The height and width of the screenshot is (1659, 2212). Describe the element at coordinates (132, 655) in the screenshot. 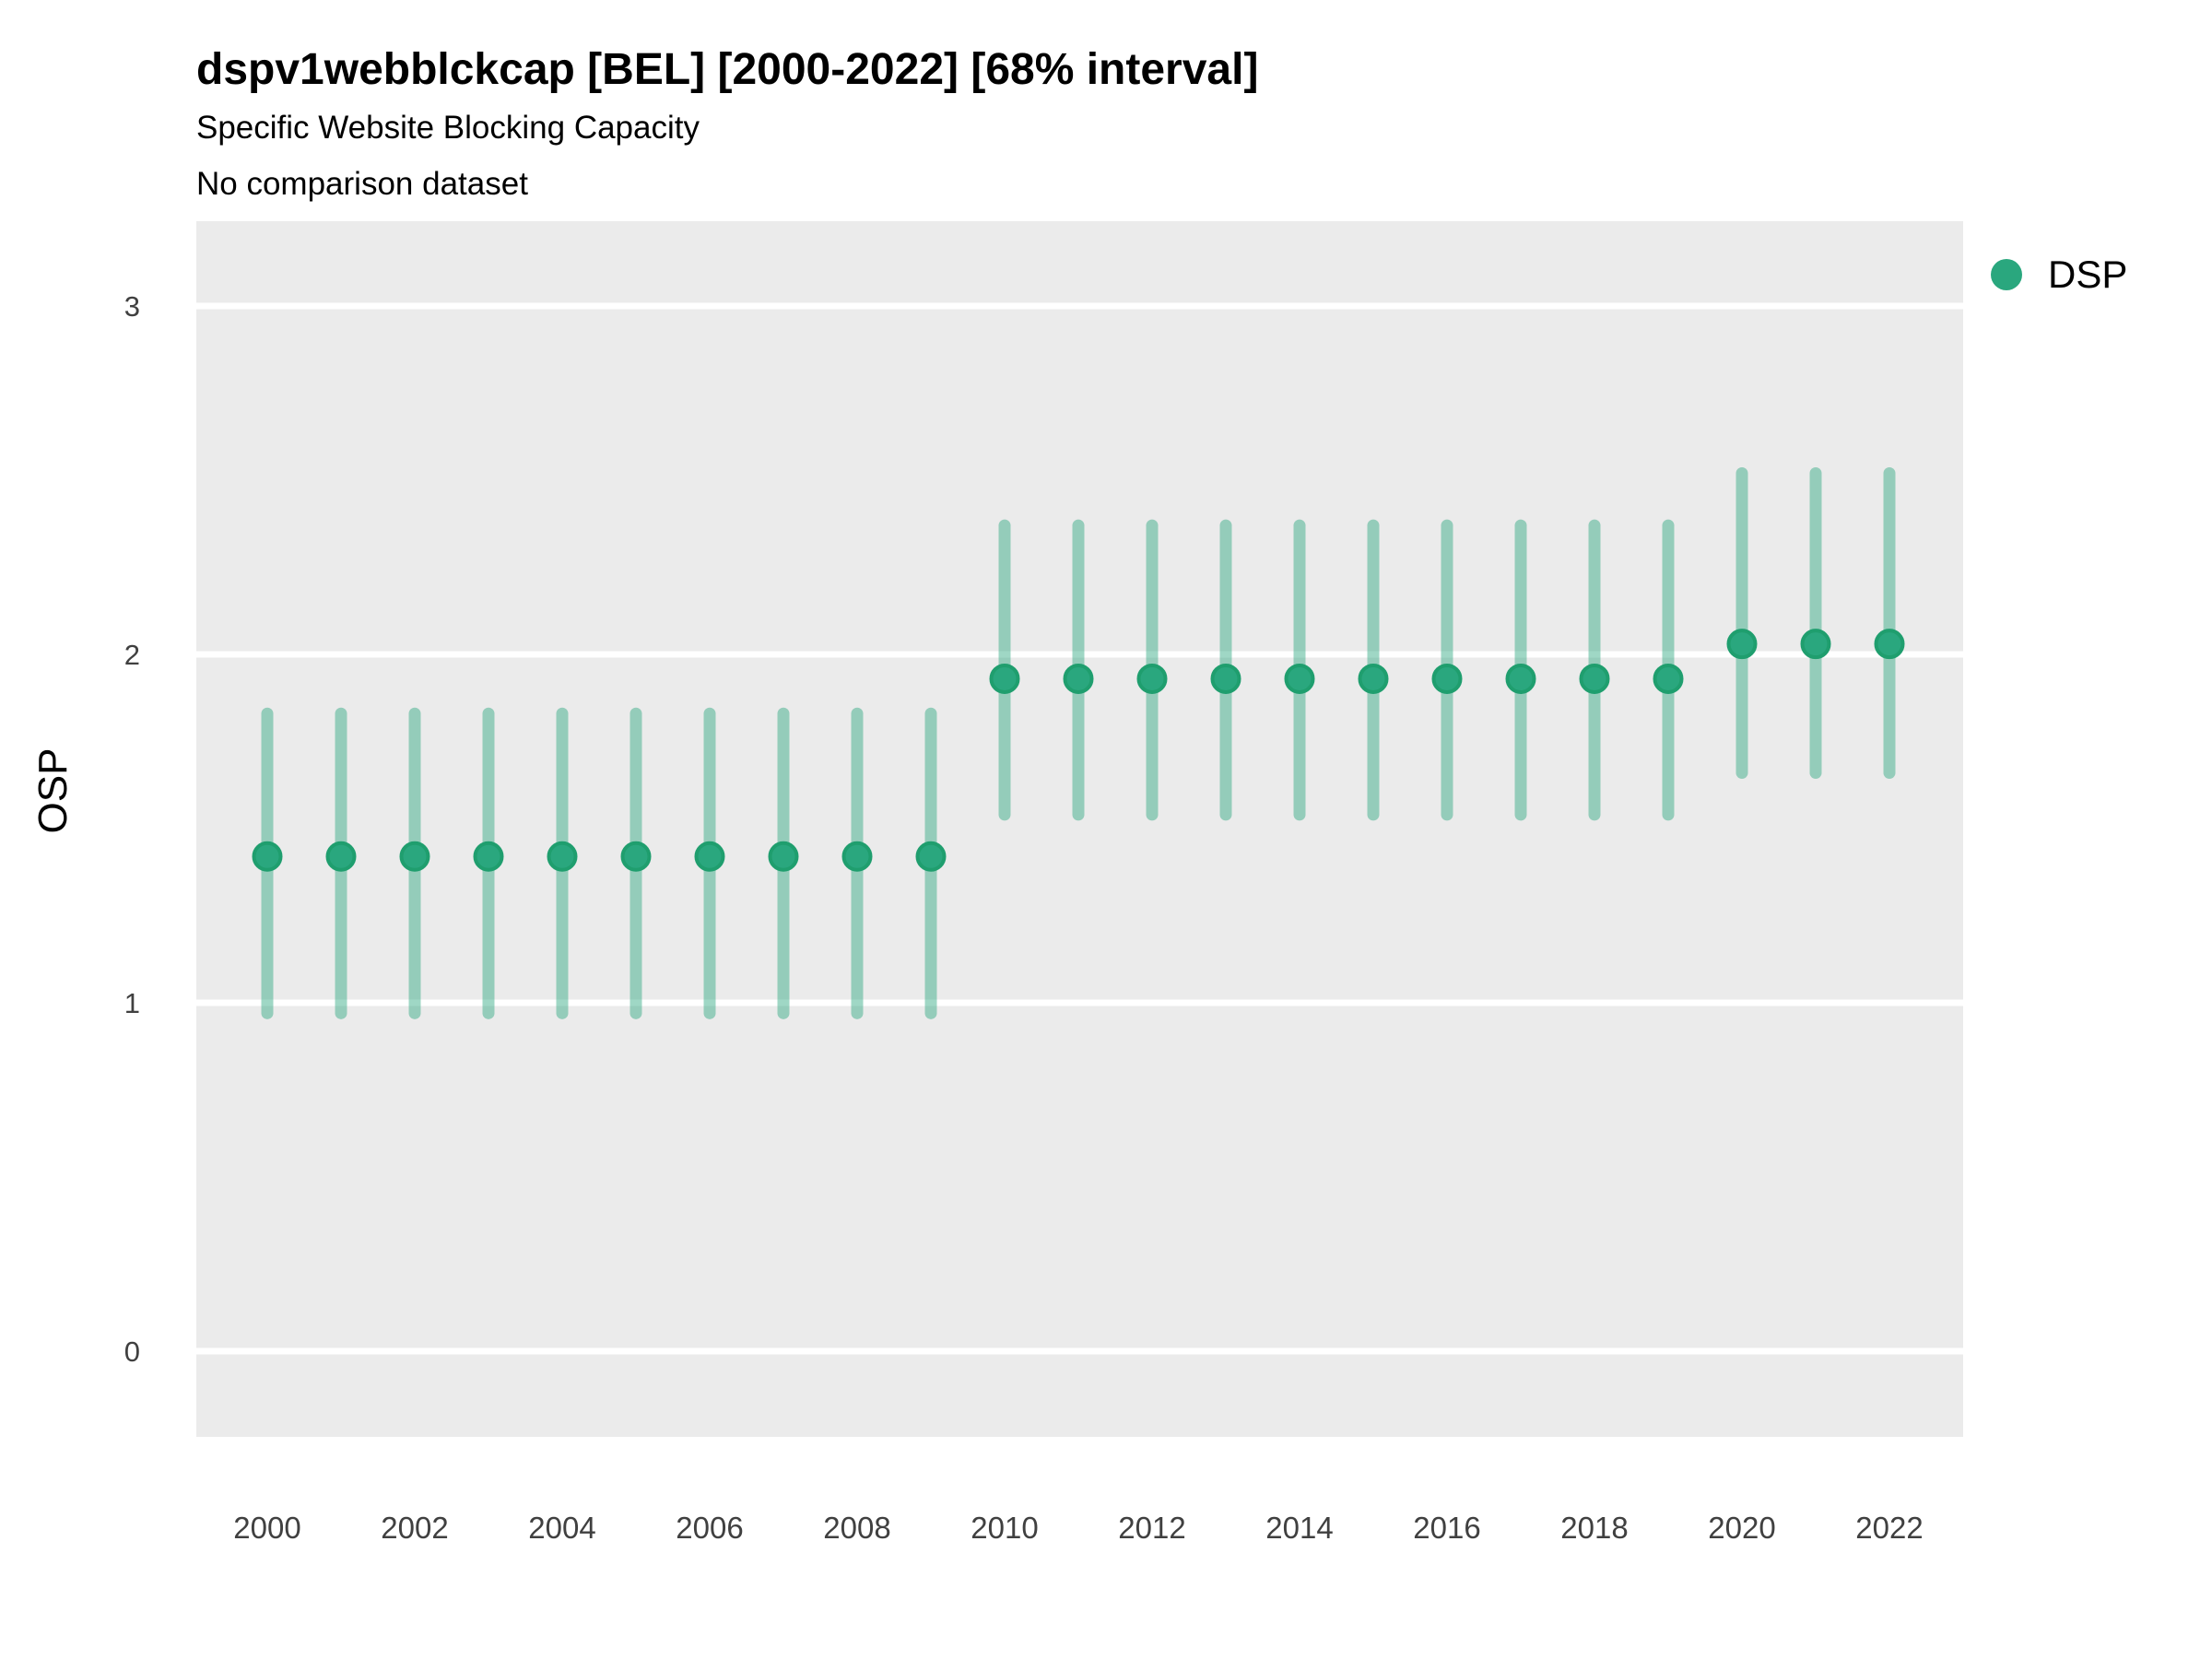

I see `y-tick-label-2: 2` at that location.